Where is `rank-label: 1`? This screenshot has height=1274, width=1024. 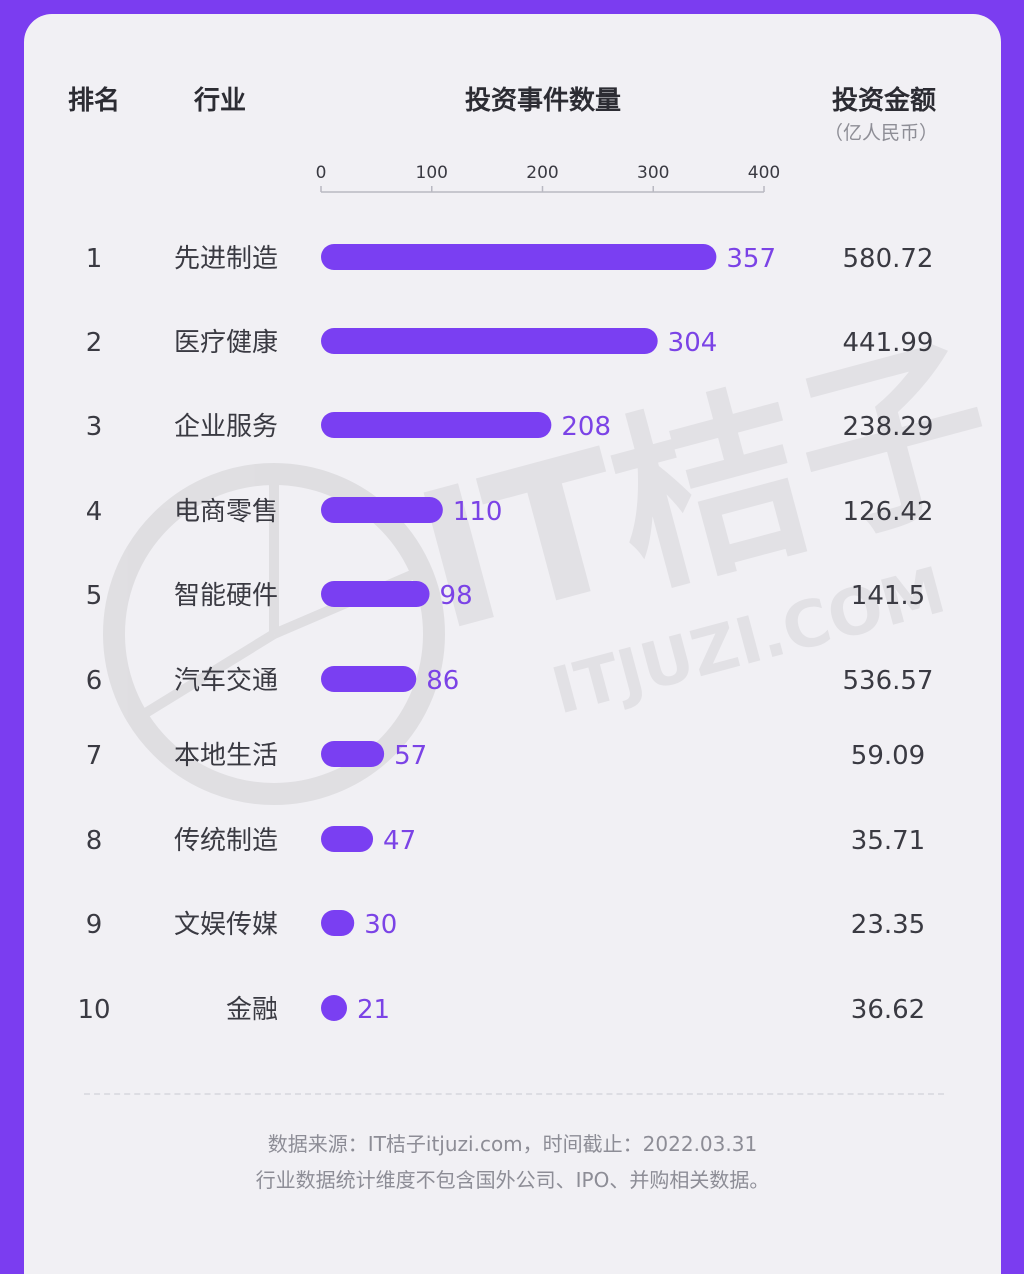 rank-label: 1 is located at coordinates (94, 259).